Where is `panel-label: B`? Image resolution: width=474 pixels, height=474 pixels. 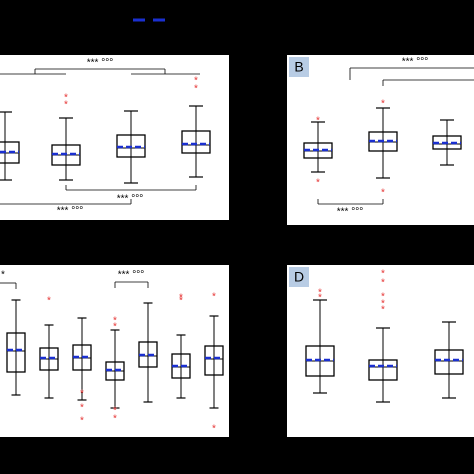 panel-label: B is located at coordinates (298, 67).